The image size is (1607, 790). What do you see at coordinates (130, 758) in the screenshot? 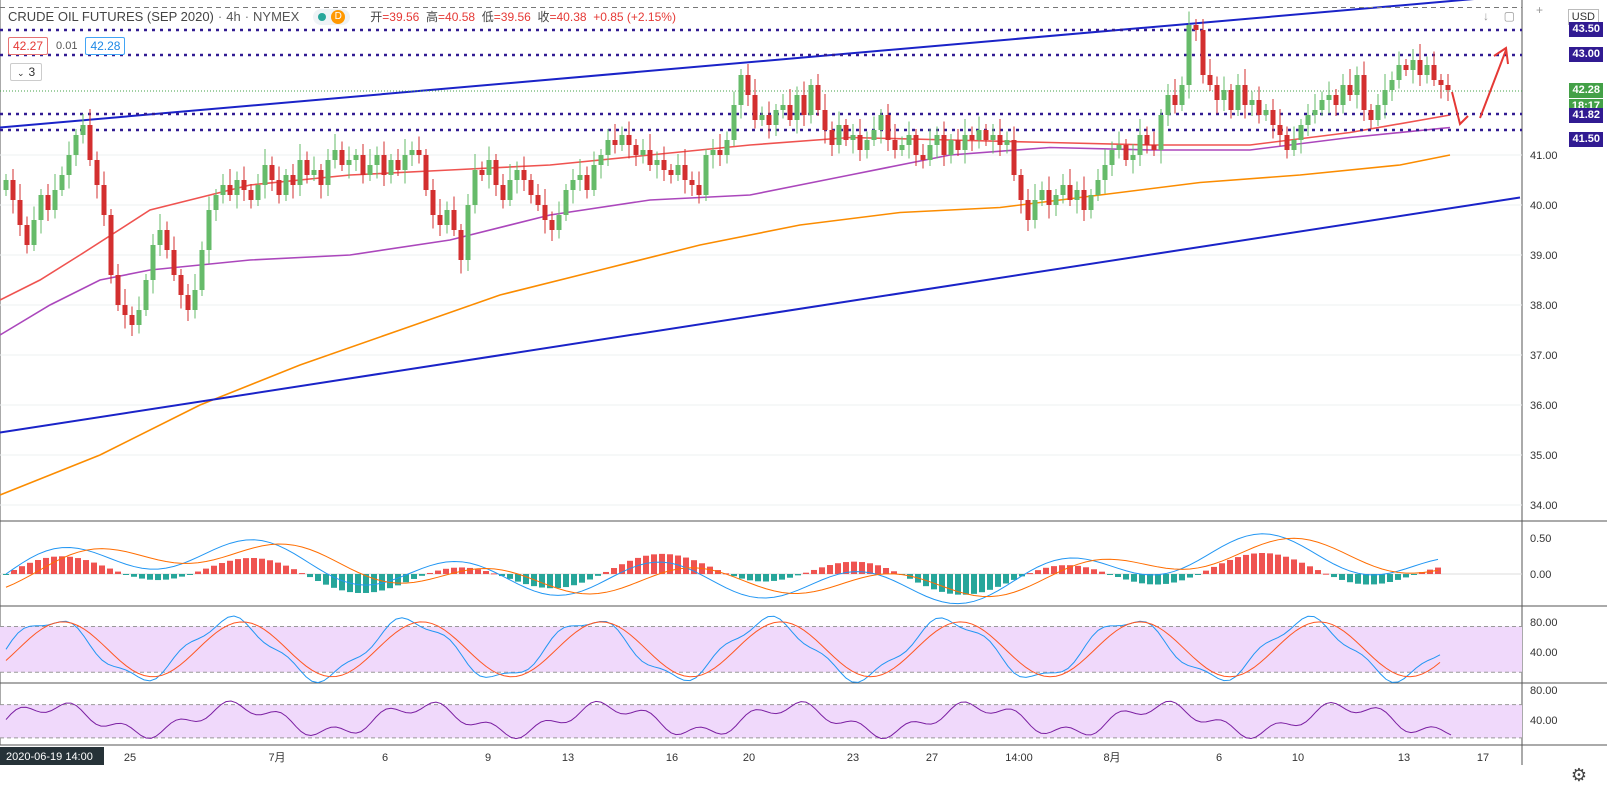
I see `date-tick-label: 25` at bounding box center [130, 758].